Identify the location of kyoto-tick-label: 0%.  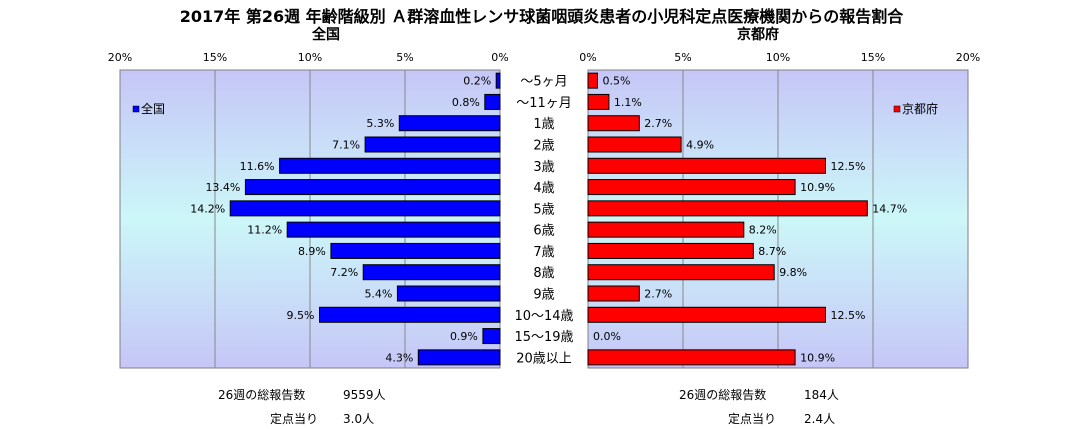
(587, 57).